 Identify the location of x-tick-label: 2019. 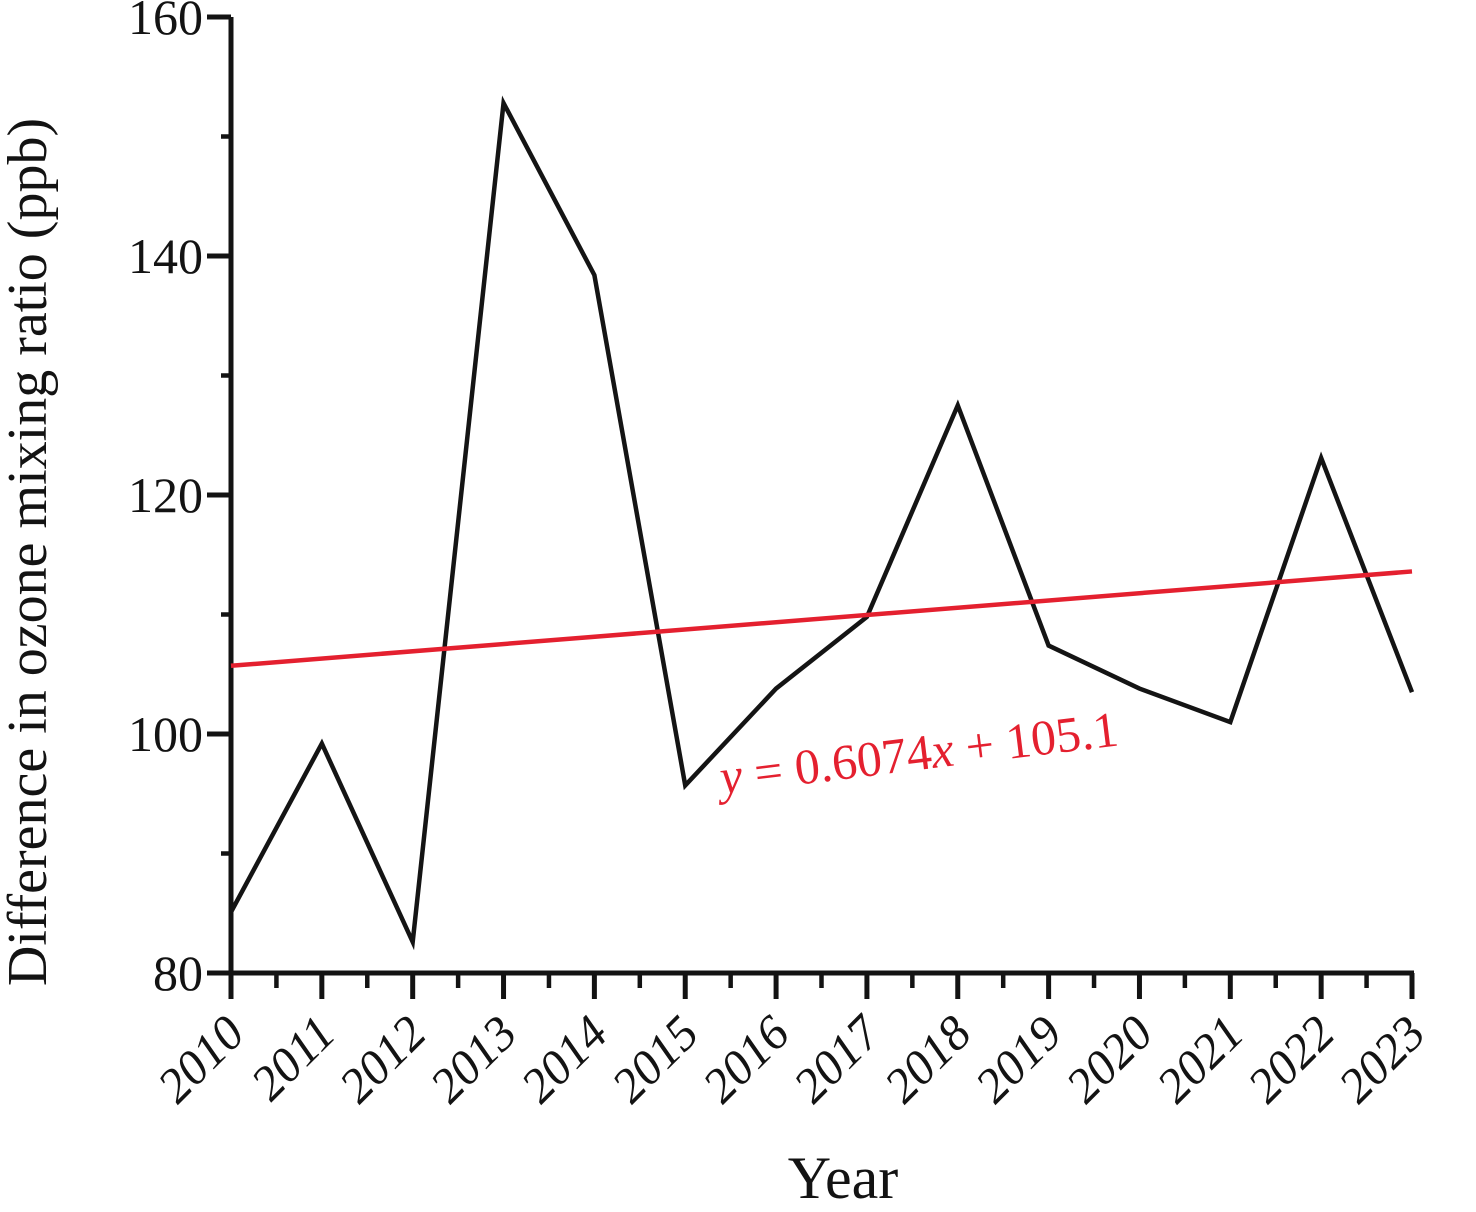
(1018, 1059).